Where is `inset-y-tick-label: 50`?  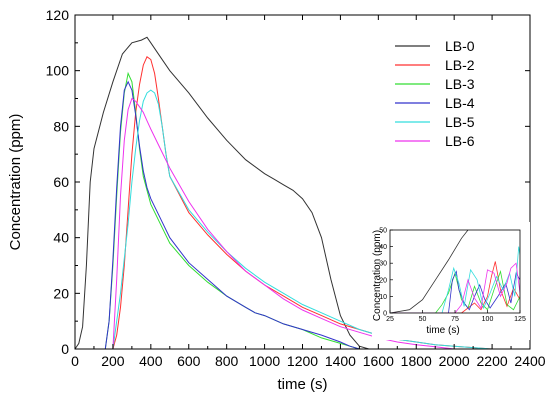
inset-y-tick-label: 50 is located at coordinates (383, 231).